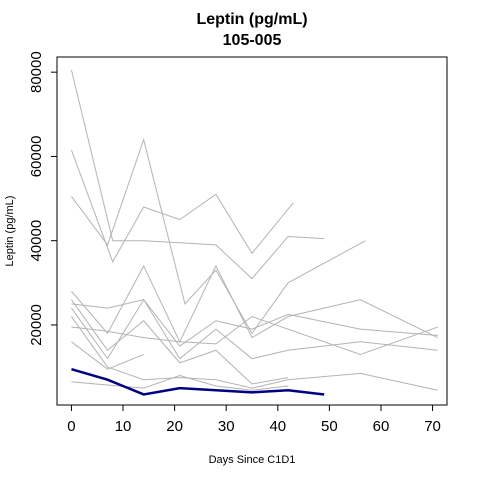 Image resolution: width=480 pixels, height=480 pixels. What do you see at coordinates (174, 426) in the screenshot?
I see `x-tick-label: 20` at bounding box center [174, 426].